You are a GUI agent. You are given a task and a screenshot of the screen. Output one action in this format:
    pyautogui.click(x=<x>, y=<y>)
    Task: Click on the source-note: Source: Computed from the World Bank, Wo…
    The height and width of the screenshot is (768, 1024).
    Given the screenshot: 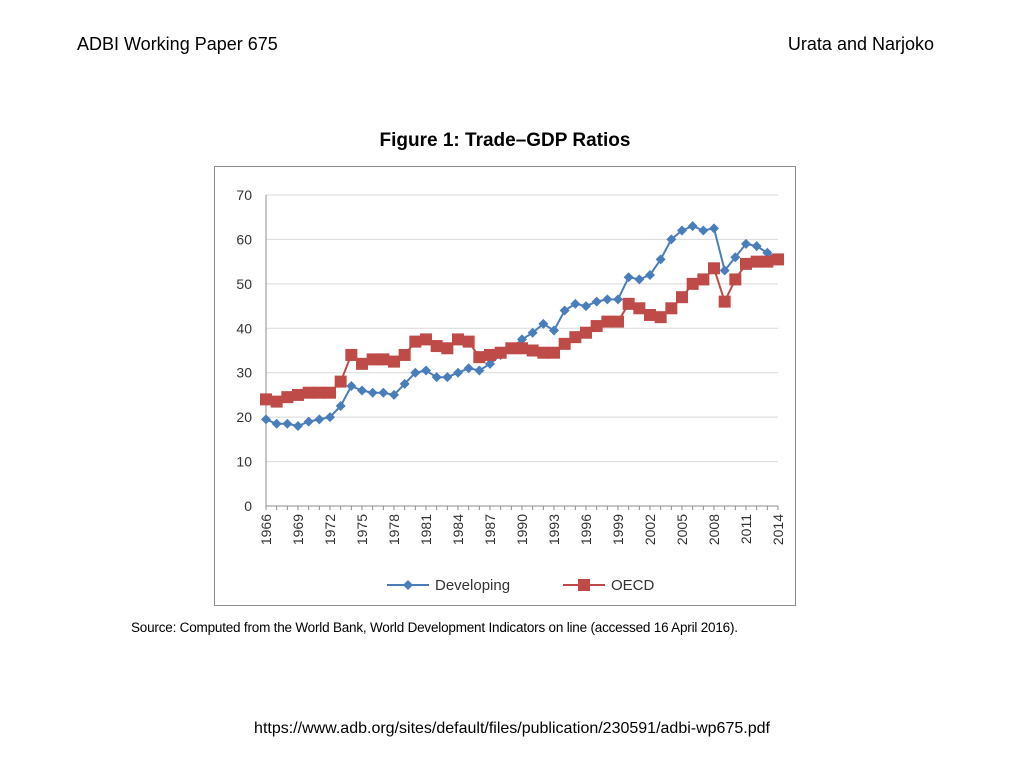 What is the action you would take?
    pyautogui.click(x=434, y=627)
    